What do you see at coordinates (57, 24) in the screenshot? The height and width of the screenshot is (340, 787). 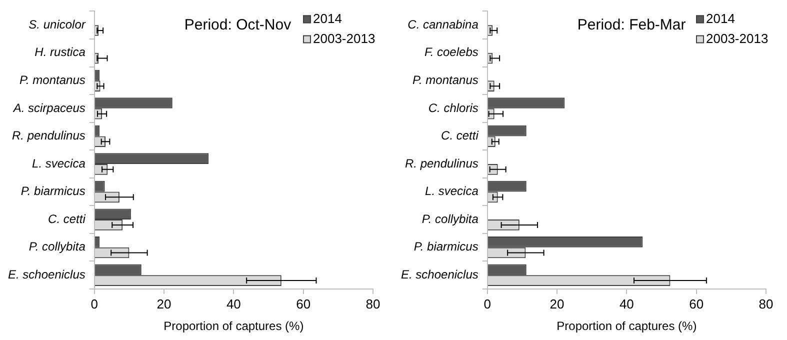 I see `y-tick-label: S. unicolor` at bounding box center [57, 24].